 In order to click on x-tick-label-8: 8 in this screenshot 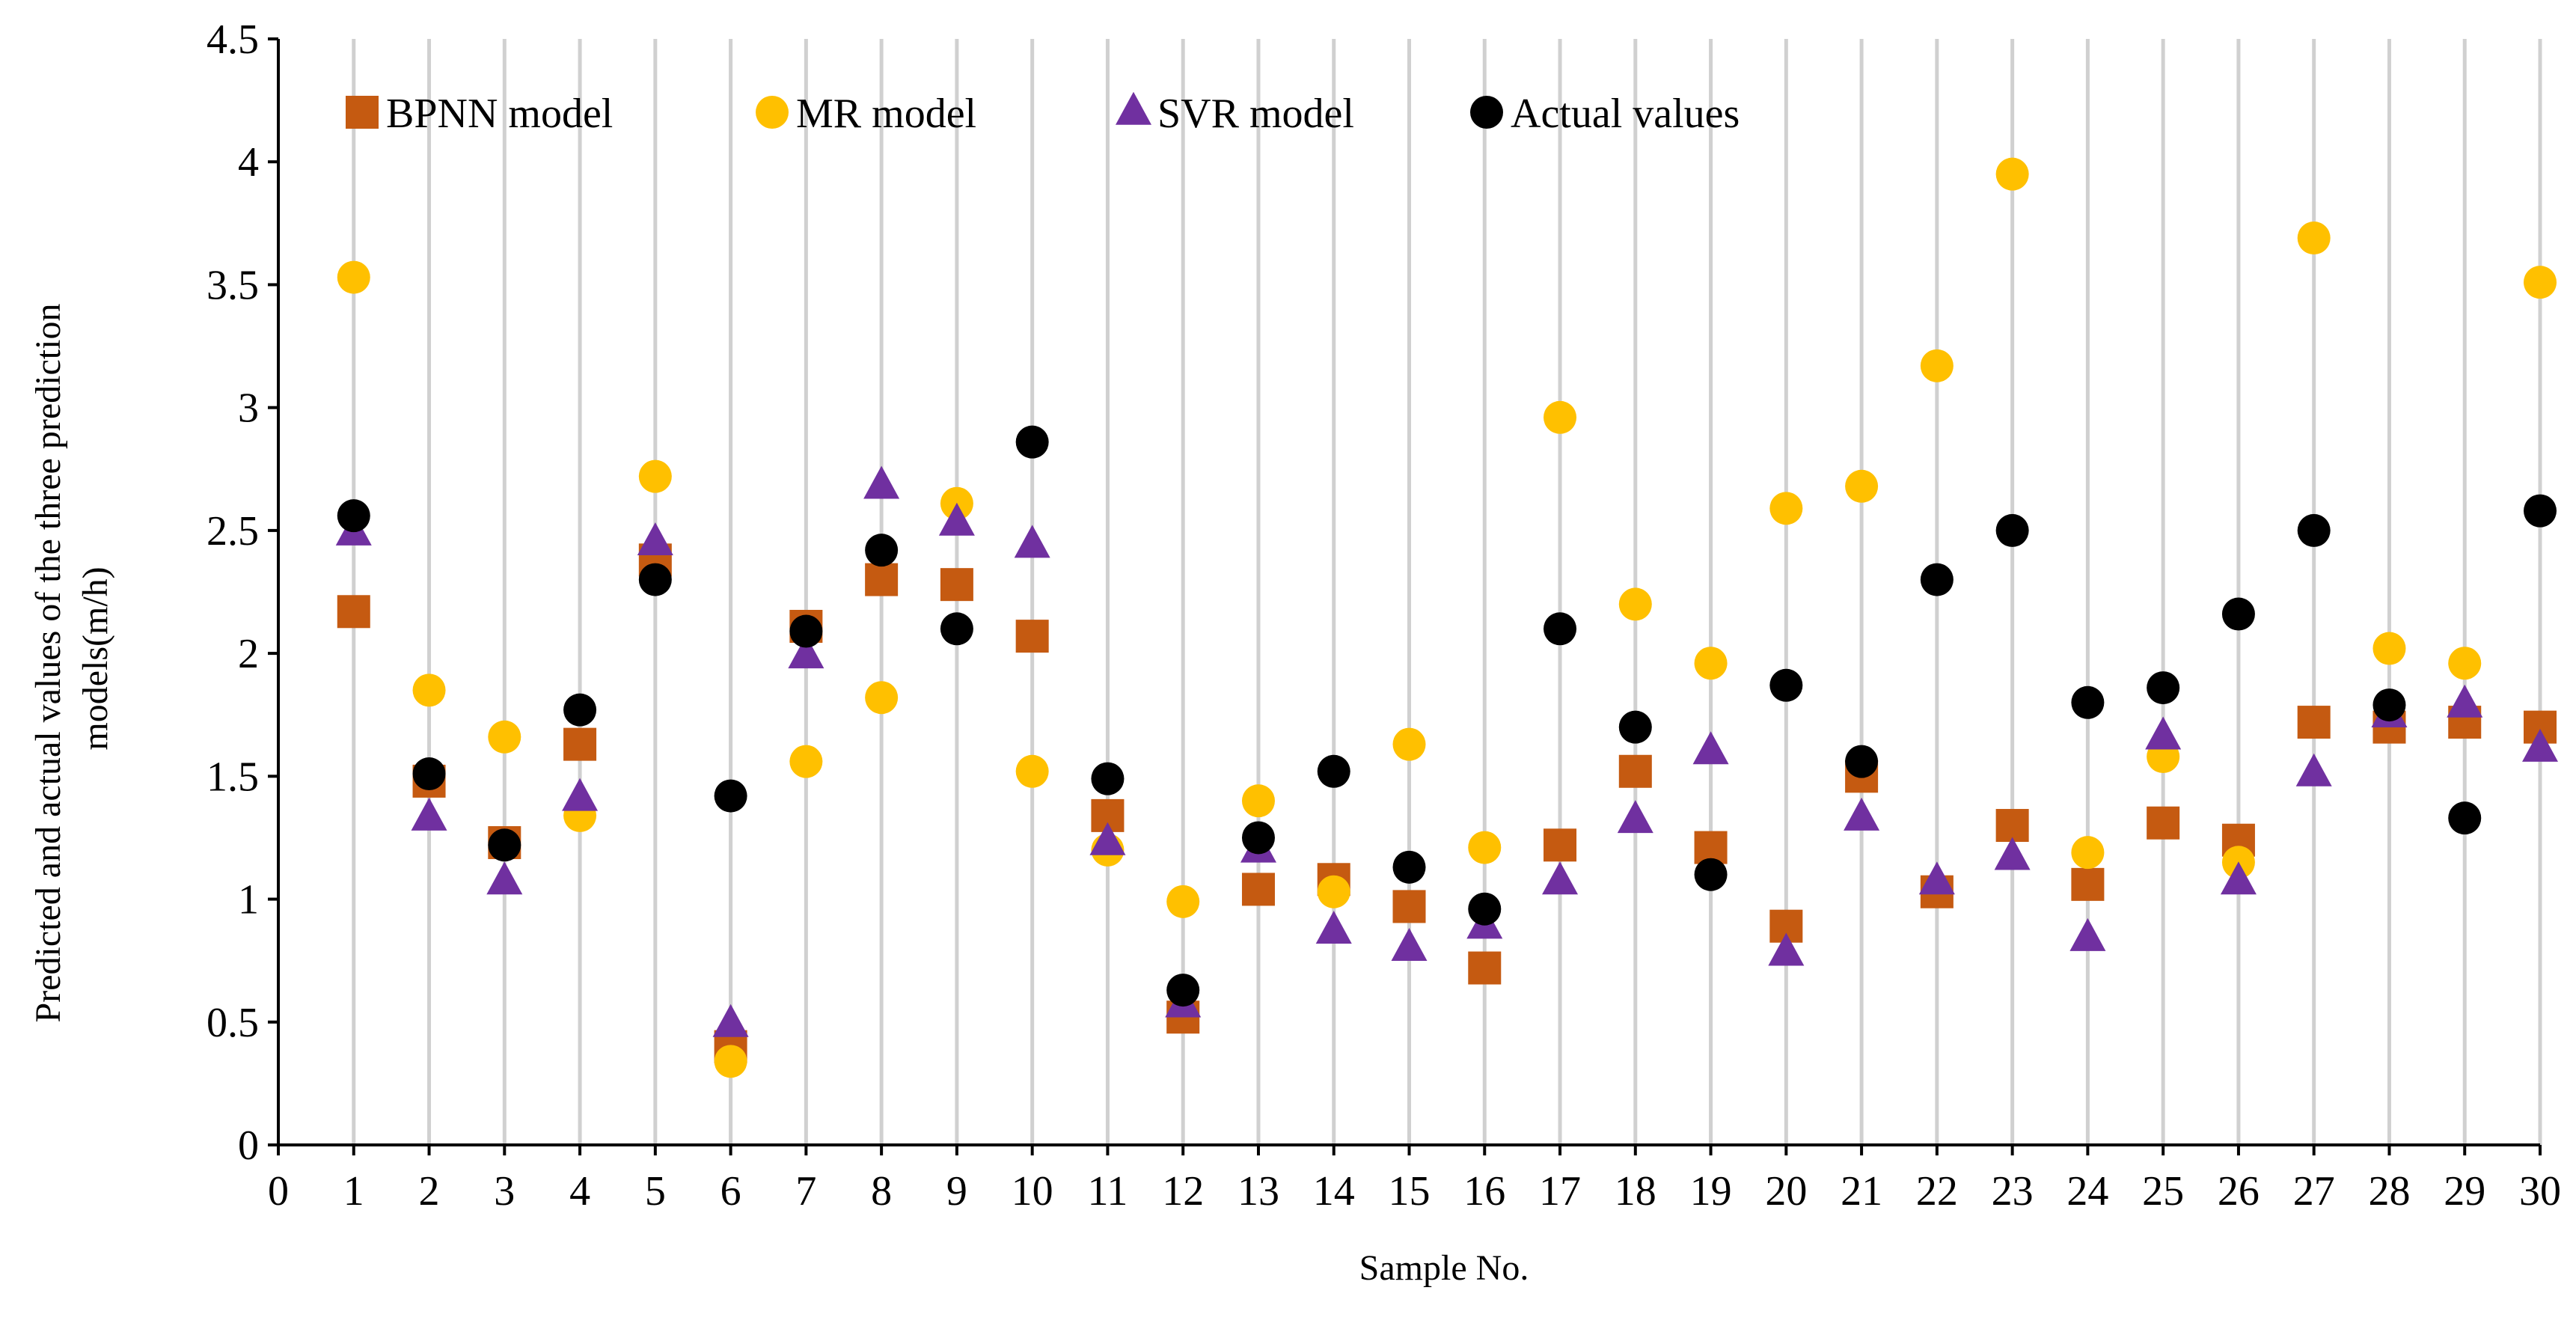, I will do `click(881, 1191)`.